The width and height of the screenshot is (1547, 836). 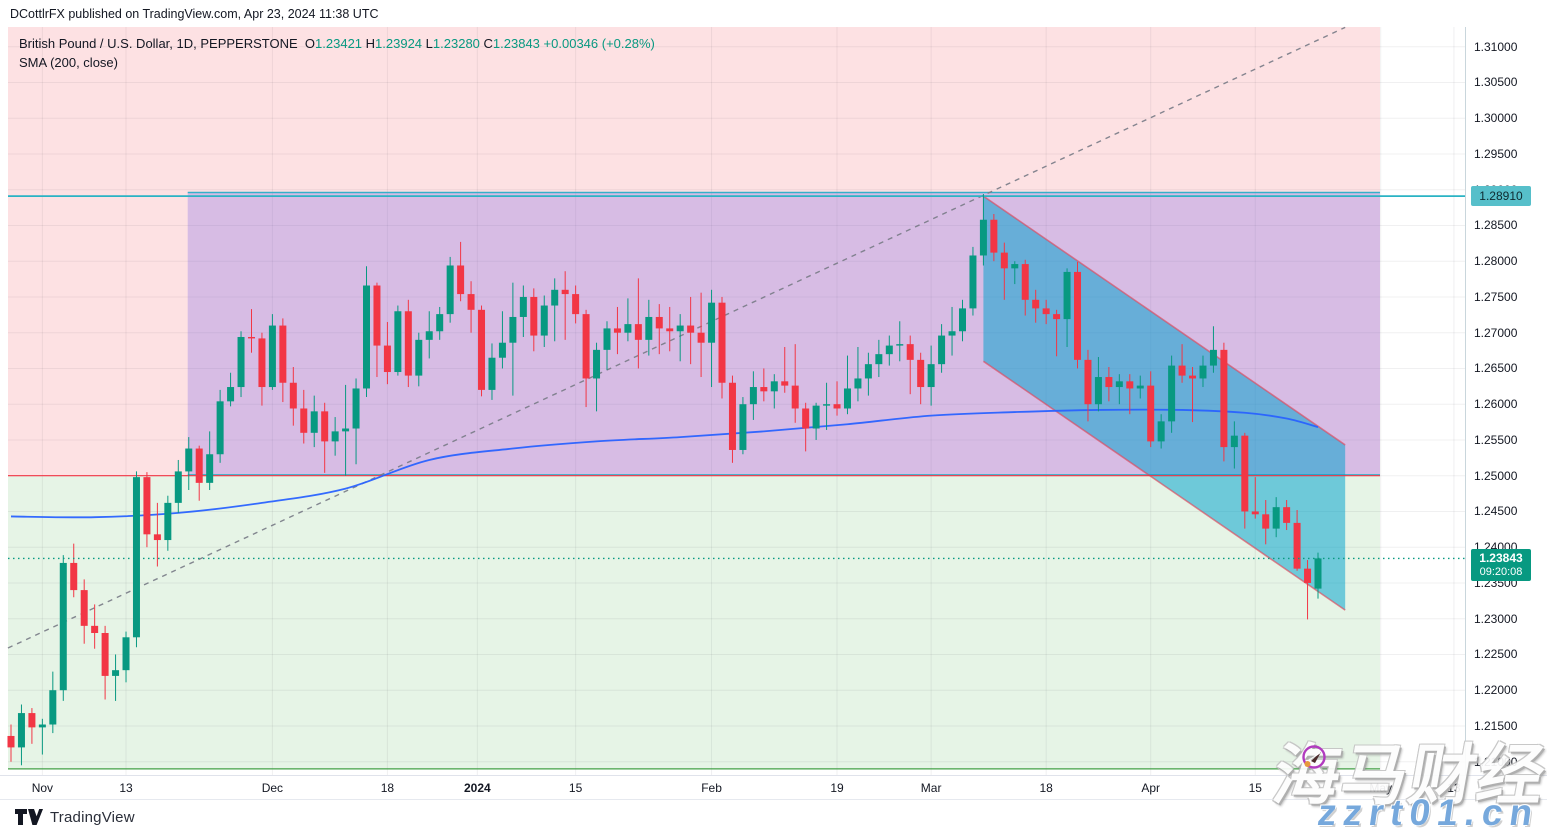 I want to click on time-axis: Nov 13 Dec 18 2024 15 Feb 19 Mar 18 Apr 15 May 13, so click(x=773, y=787).